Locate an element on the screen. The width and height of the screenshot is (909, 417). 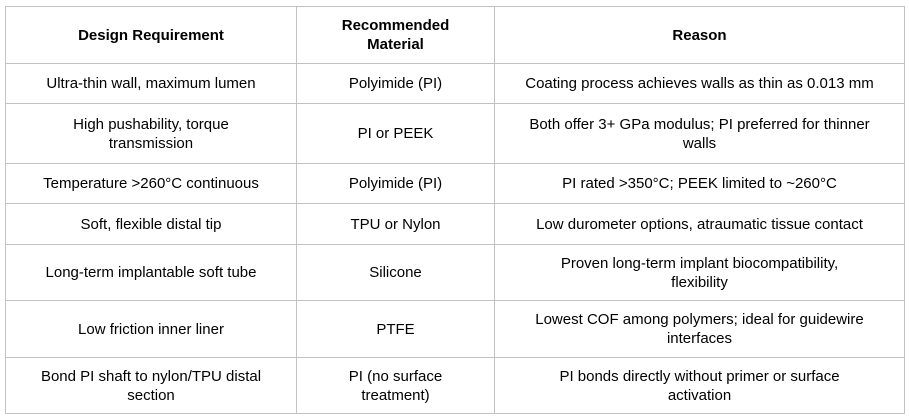
cell-material: TPU or Nylon is located at coordinates (395, 224).